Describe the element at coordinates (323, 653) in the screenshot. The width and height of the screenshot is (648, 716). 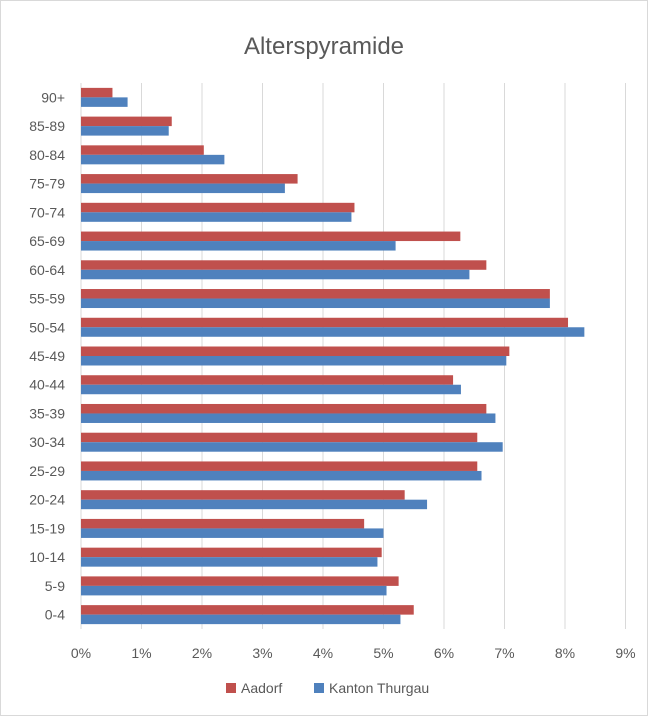
I see `x-tick-label: 4%` at that location.